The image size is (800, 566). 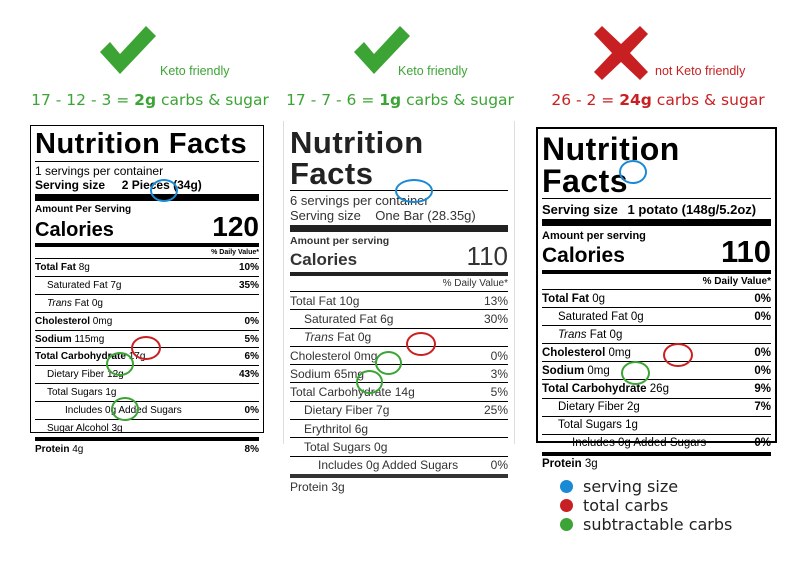 What do you see at coordinates (99, 171) in the screenshot?
I see `servings-per-container: 1 servings per container` at bounding box center [99, 171].